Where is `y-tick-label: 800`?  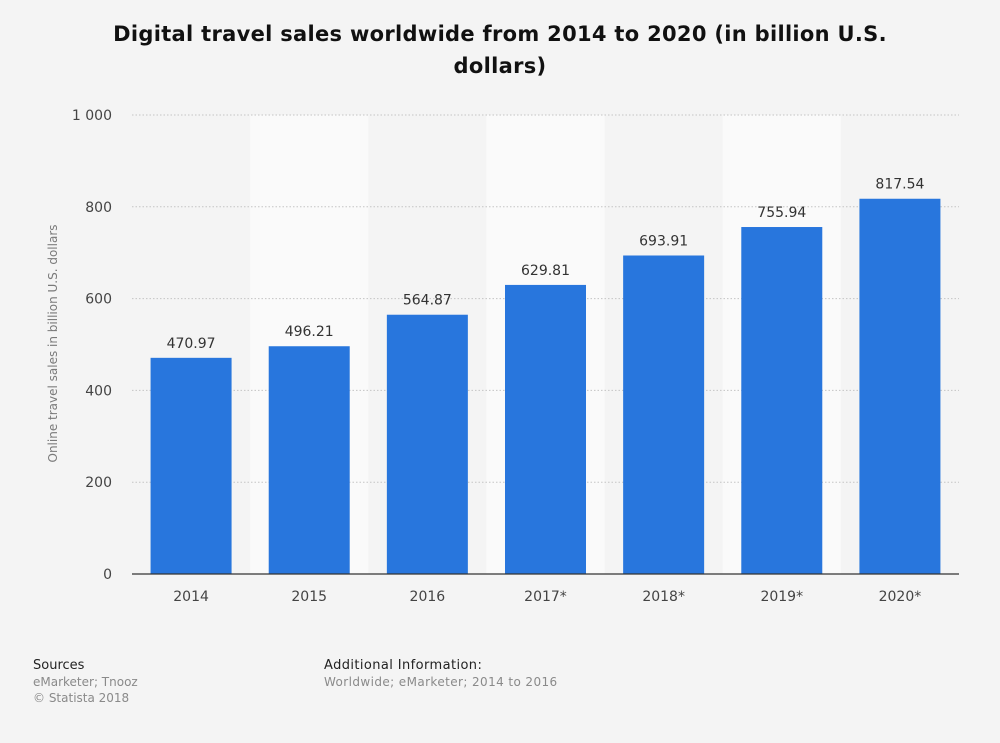
y-tick-label: 800 is located at coordinates (98, 208).